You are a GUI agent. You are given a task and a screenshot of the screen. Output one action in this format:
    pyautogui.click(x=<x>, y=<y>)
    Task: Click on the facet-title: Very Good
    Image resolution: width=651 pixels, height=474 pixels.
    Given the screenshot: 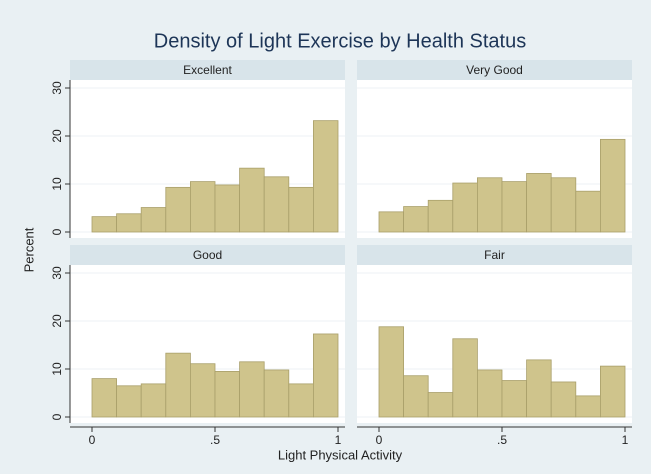 What is the action you would take?
    pyautogui.click(x=494, y=70)
    